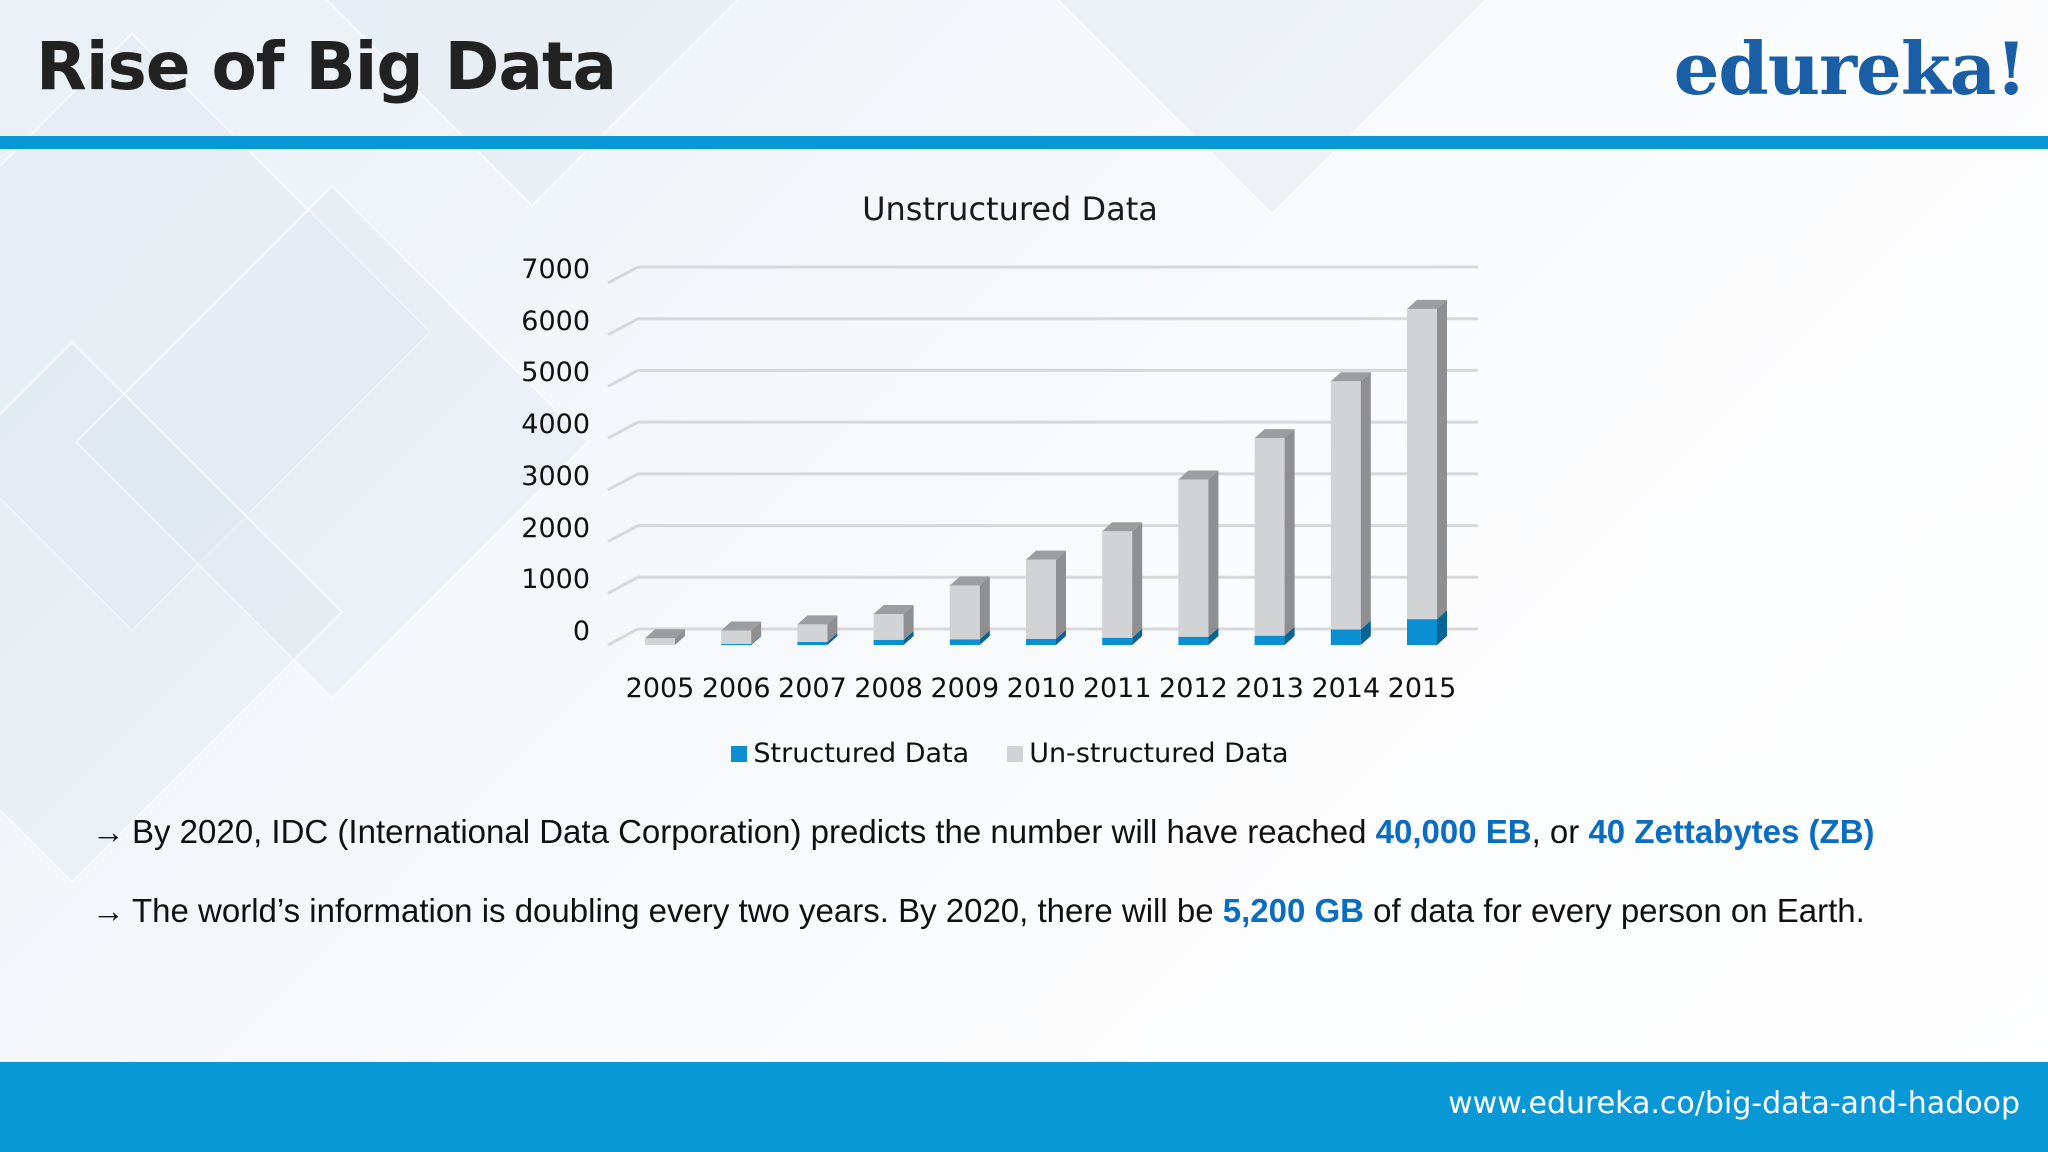 Image resolution: width=2048 pixels, height=1152 pixels. What do you see at coordinates (739, 753) in the screenshot?
I see `legend-swatch-structured` at bounding box center [739, 753].